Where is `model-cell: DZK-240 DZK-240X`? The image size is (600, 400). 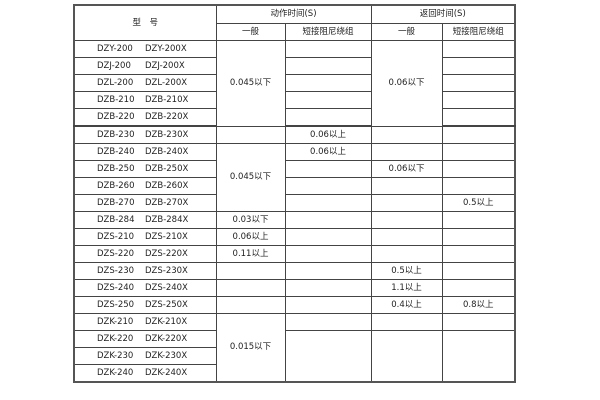
model-cell: DZK-240 DZK-240X is located at coordinates (145, 373).